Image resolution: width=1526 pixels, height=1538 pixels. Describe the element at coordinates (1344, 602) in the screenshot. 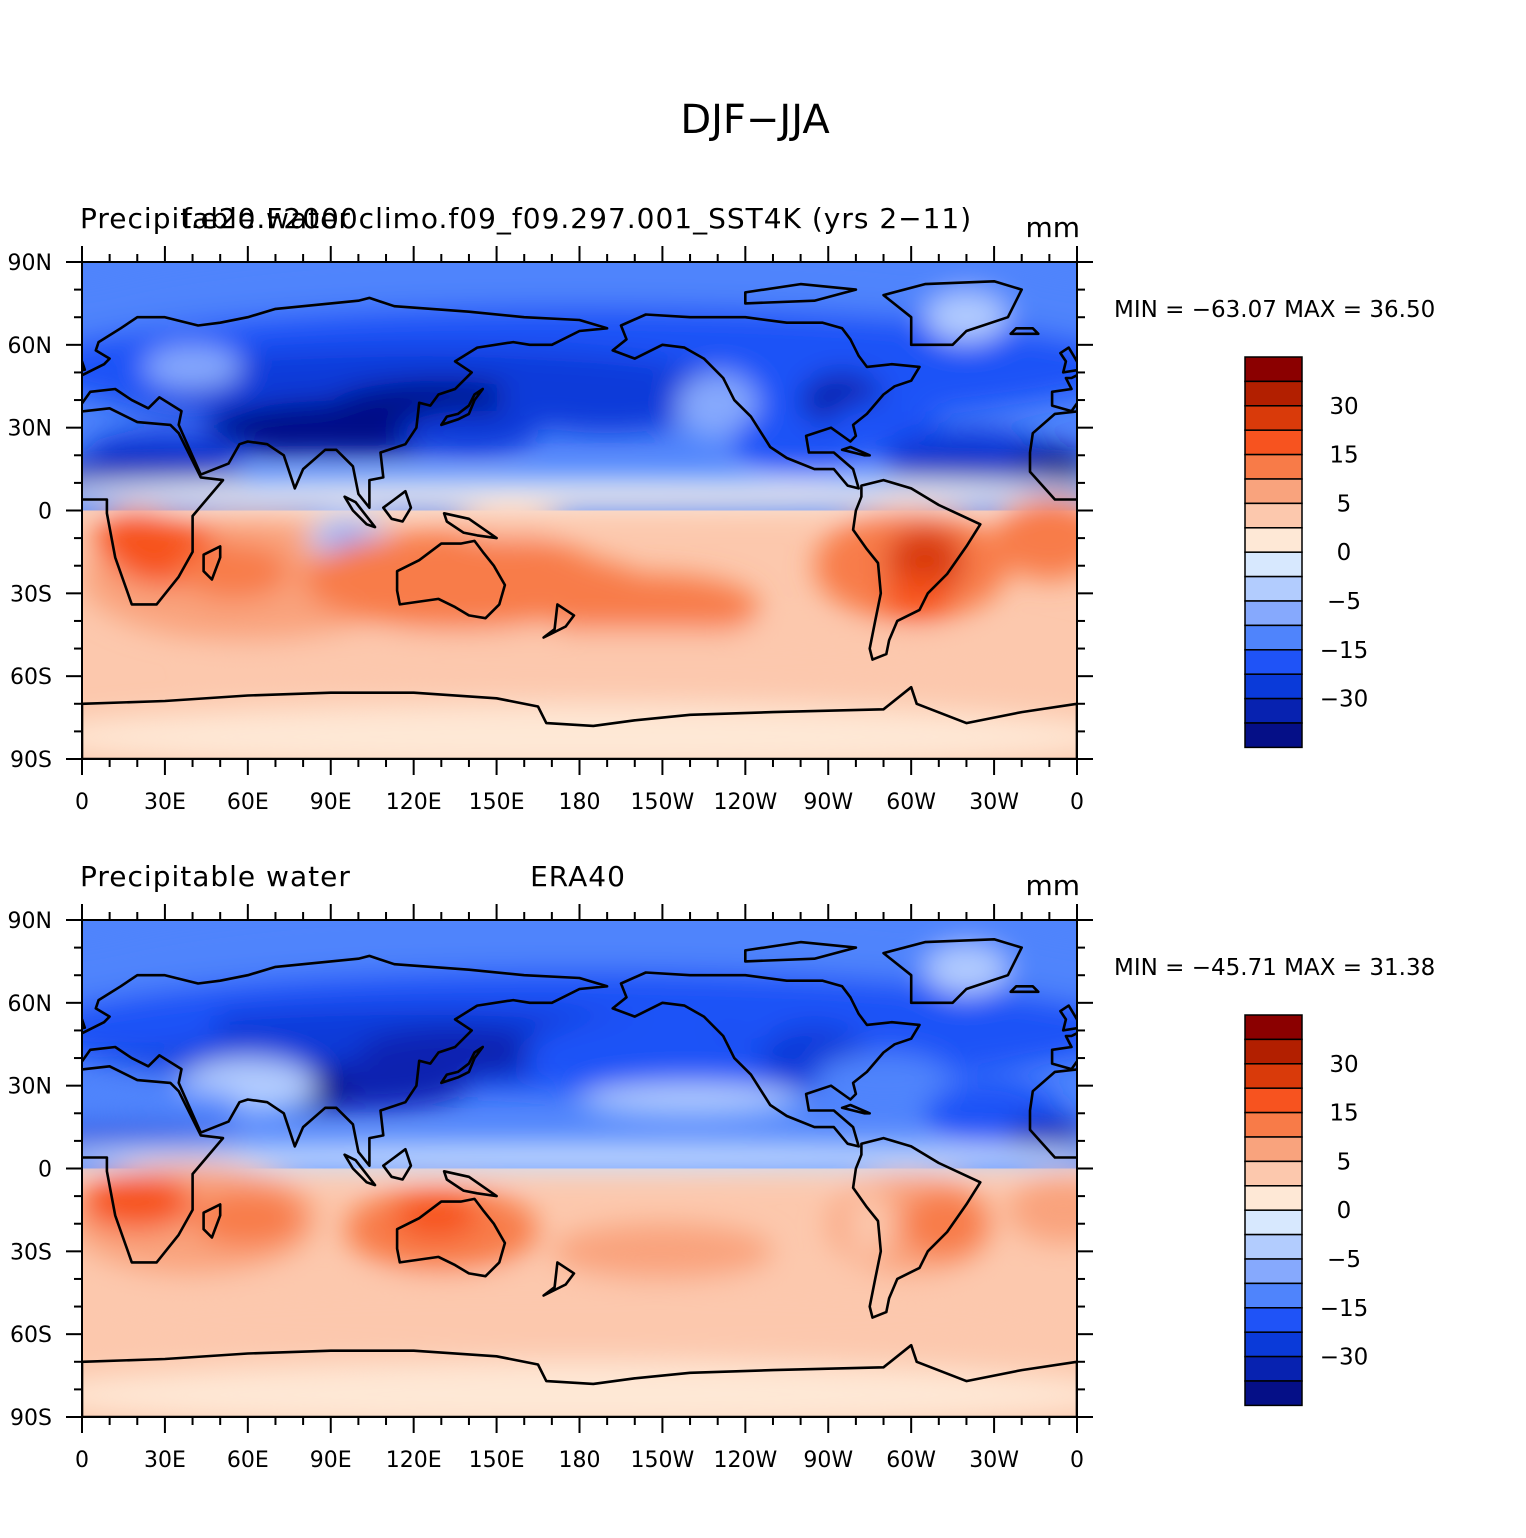

I see `colorbar-label: −5` at that location.